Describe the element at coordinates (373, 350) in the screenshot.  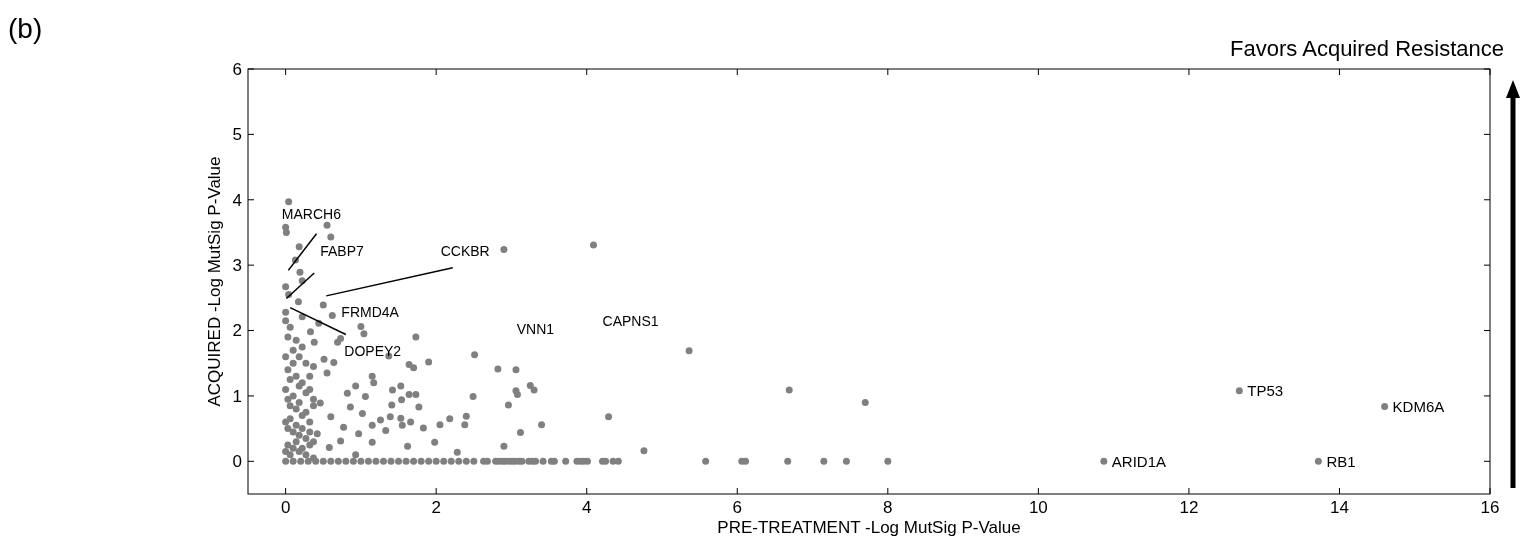
I see `annotation: DOPEY2` at that location.